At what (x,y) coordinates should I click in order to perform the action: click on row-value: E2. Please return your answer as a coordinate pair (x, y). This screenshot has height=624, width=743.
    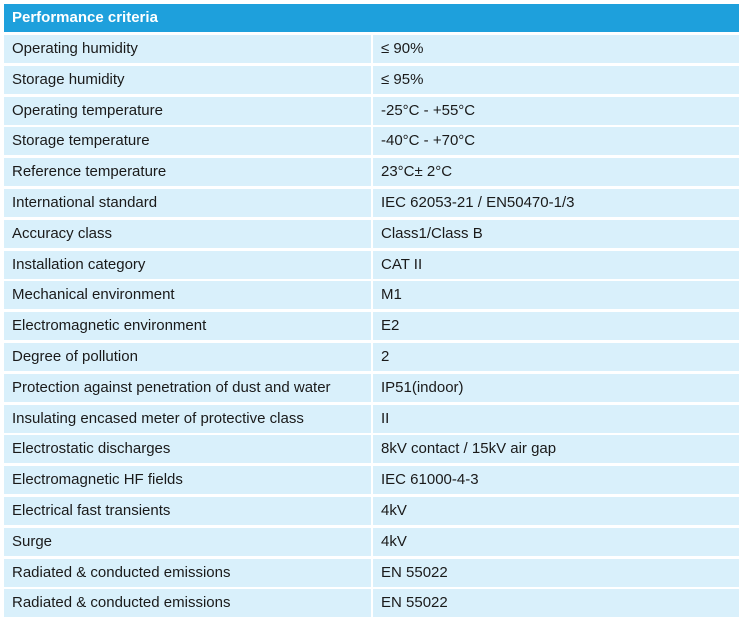
    Looking at the image, I should click on (556, 326).